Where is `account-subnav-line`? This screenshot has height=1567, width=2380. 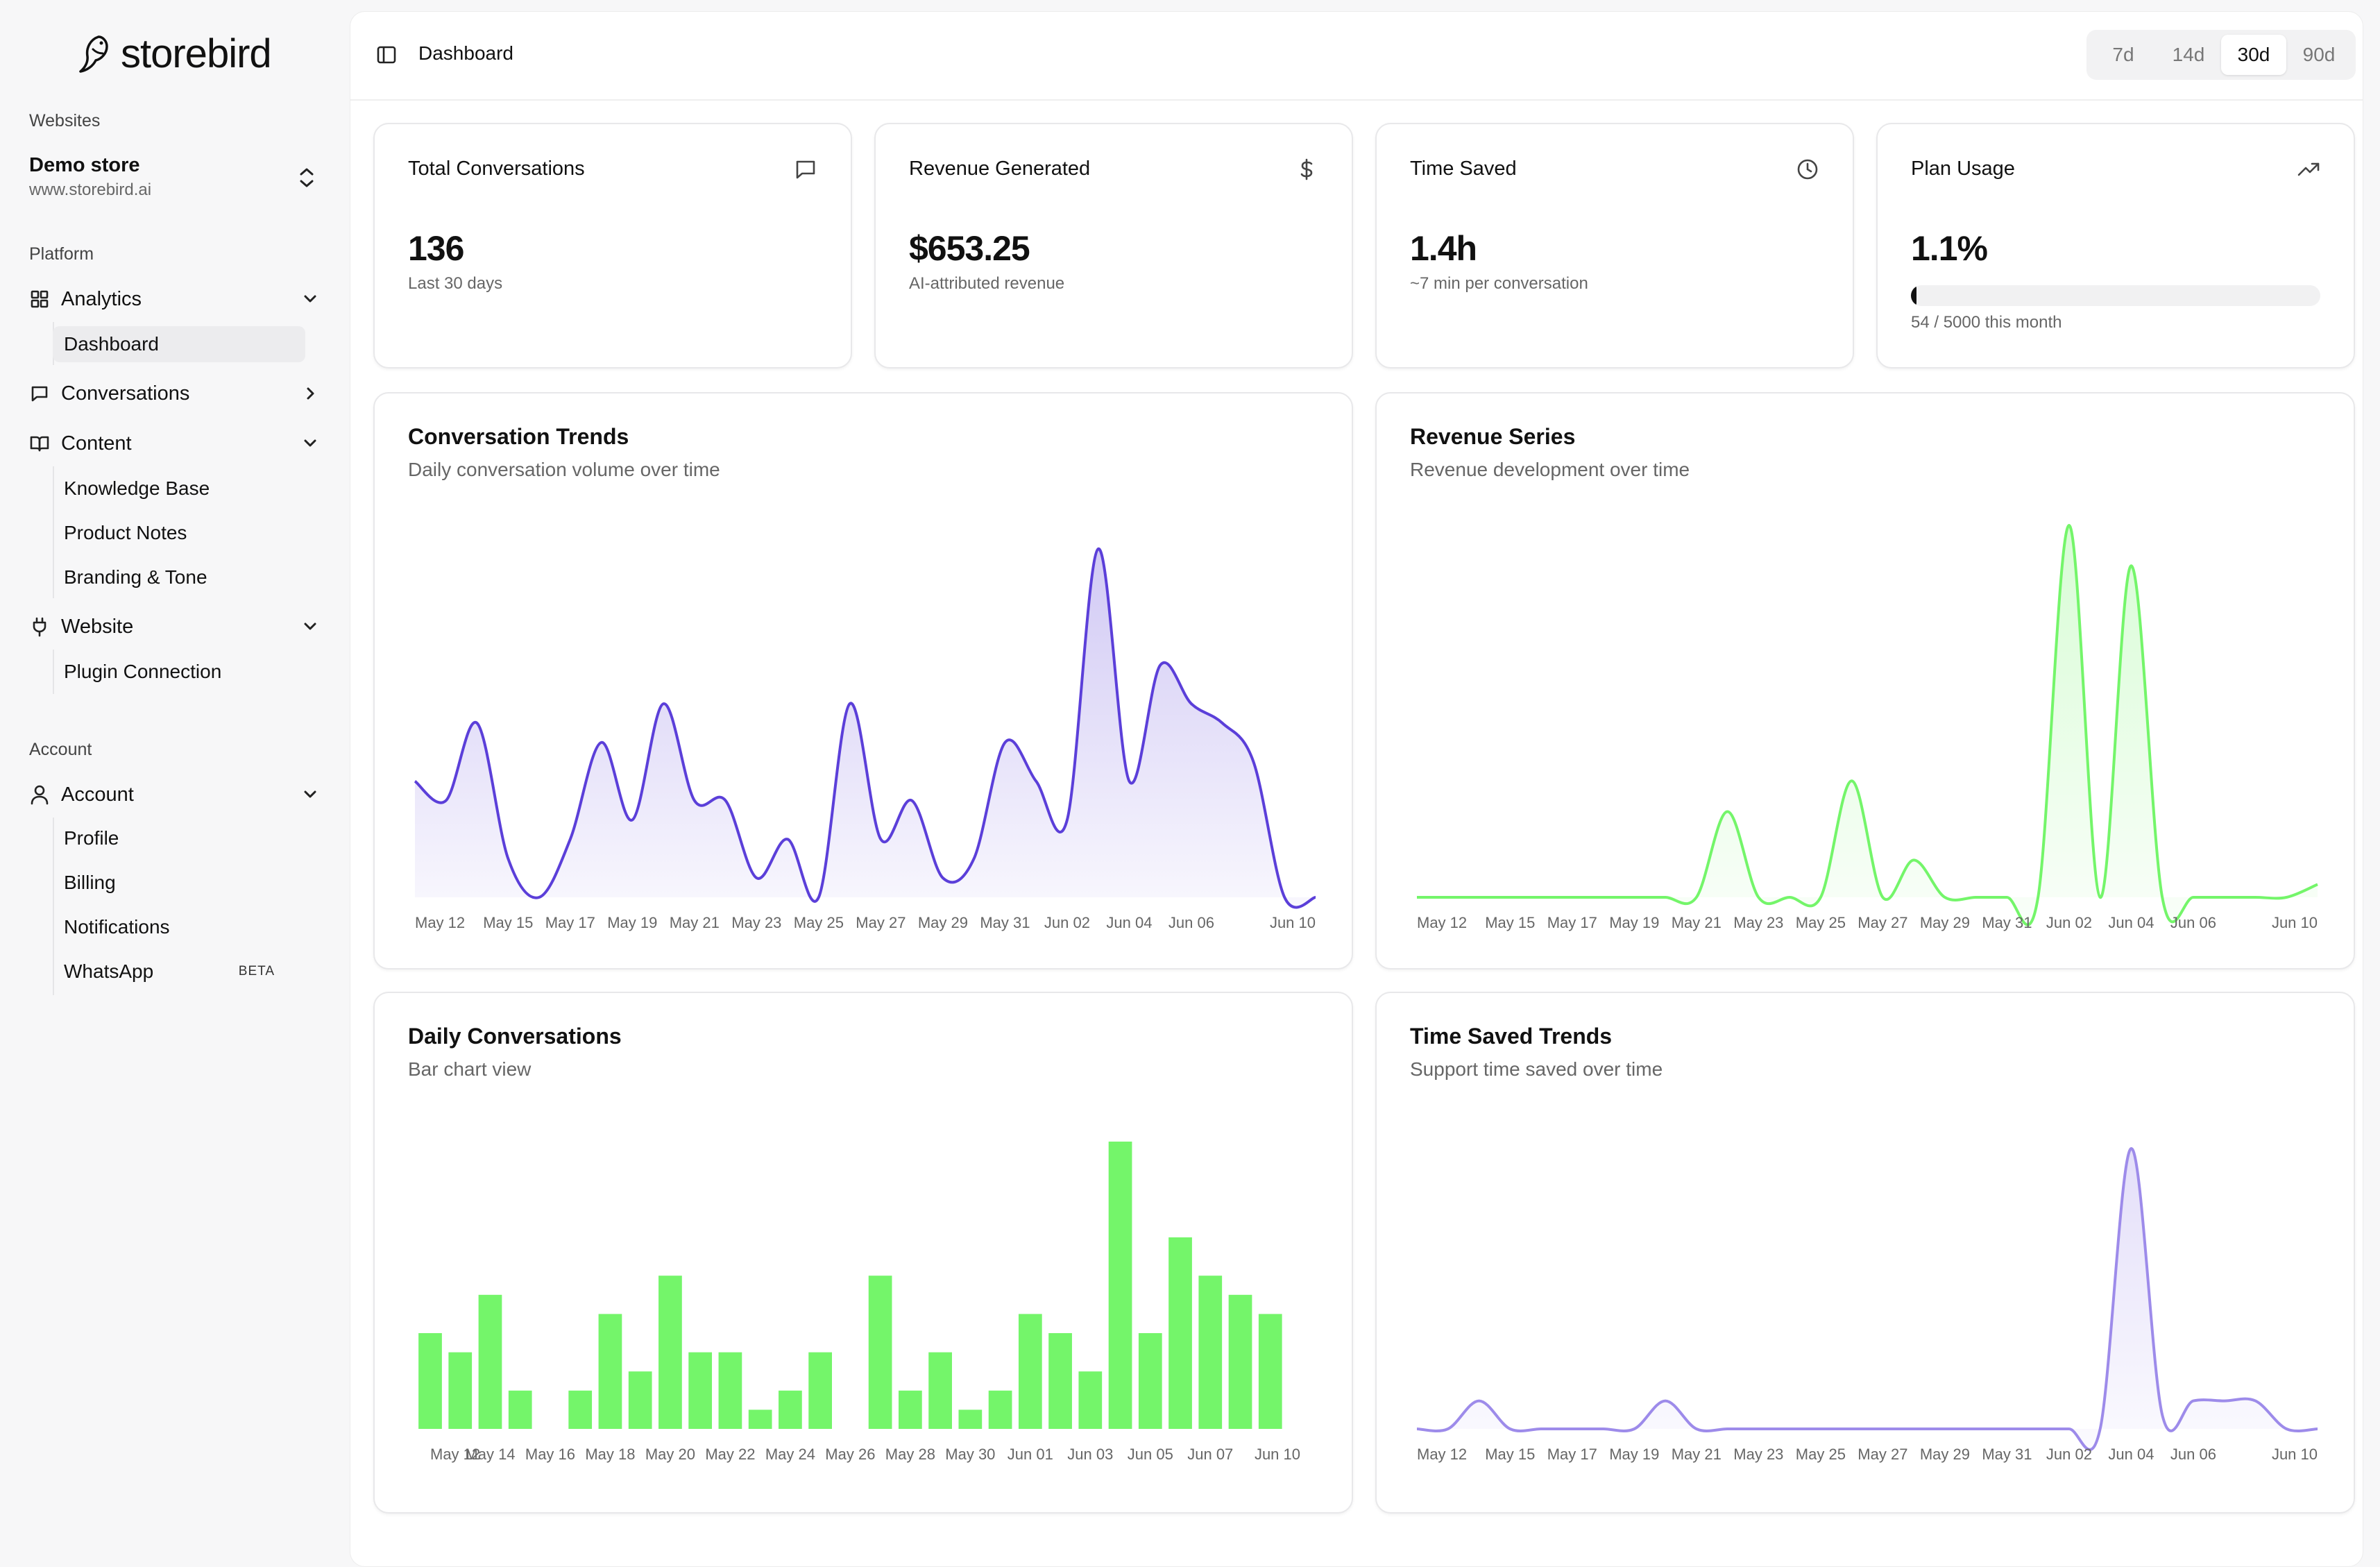 account-subnav-line is located at coordinates (53, 906).